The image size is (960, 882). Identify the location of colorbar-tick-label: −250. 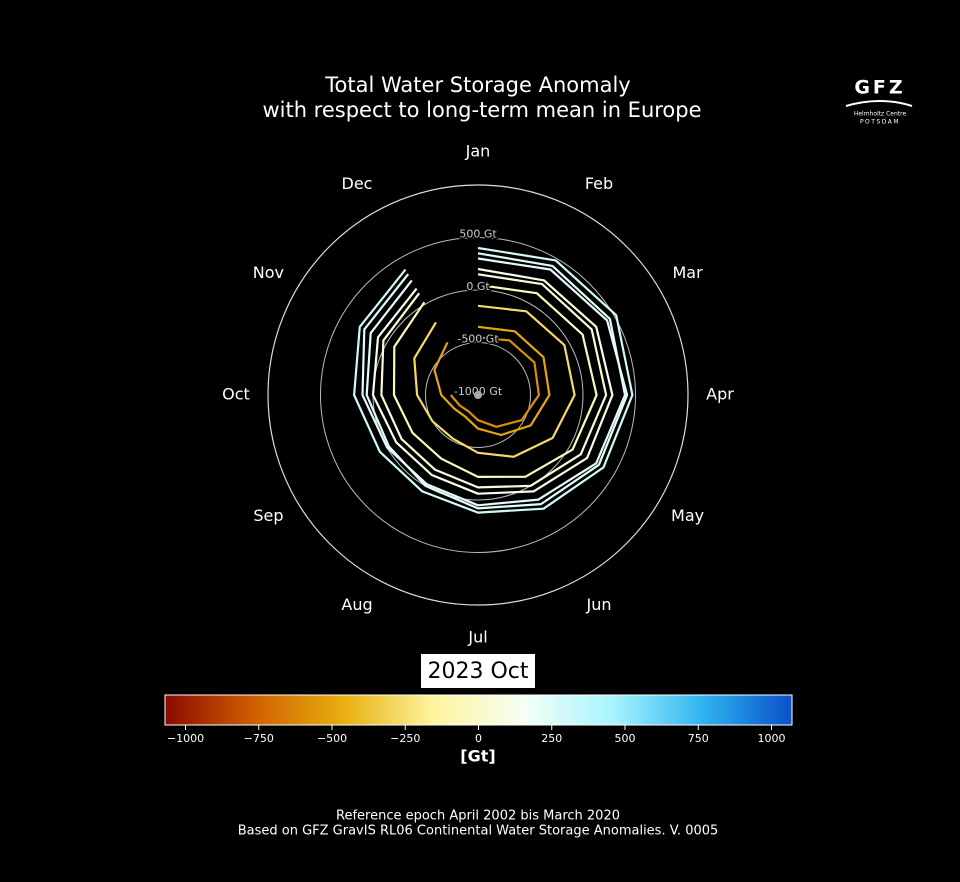
(405, 738).